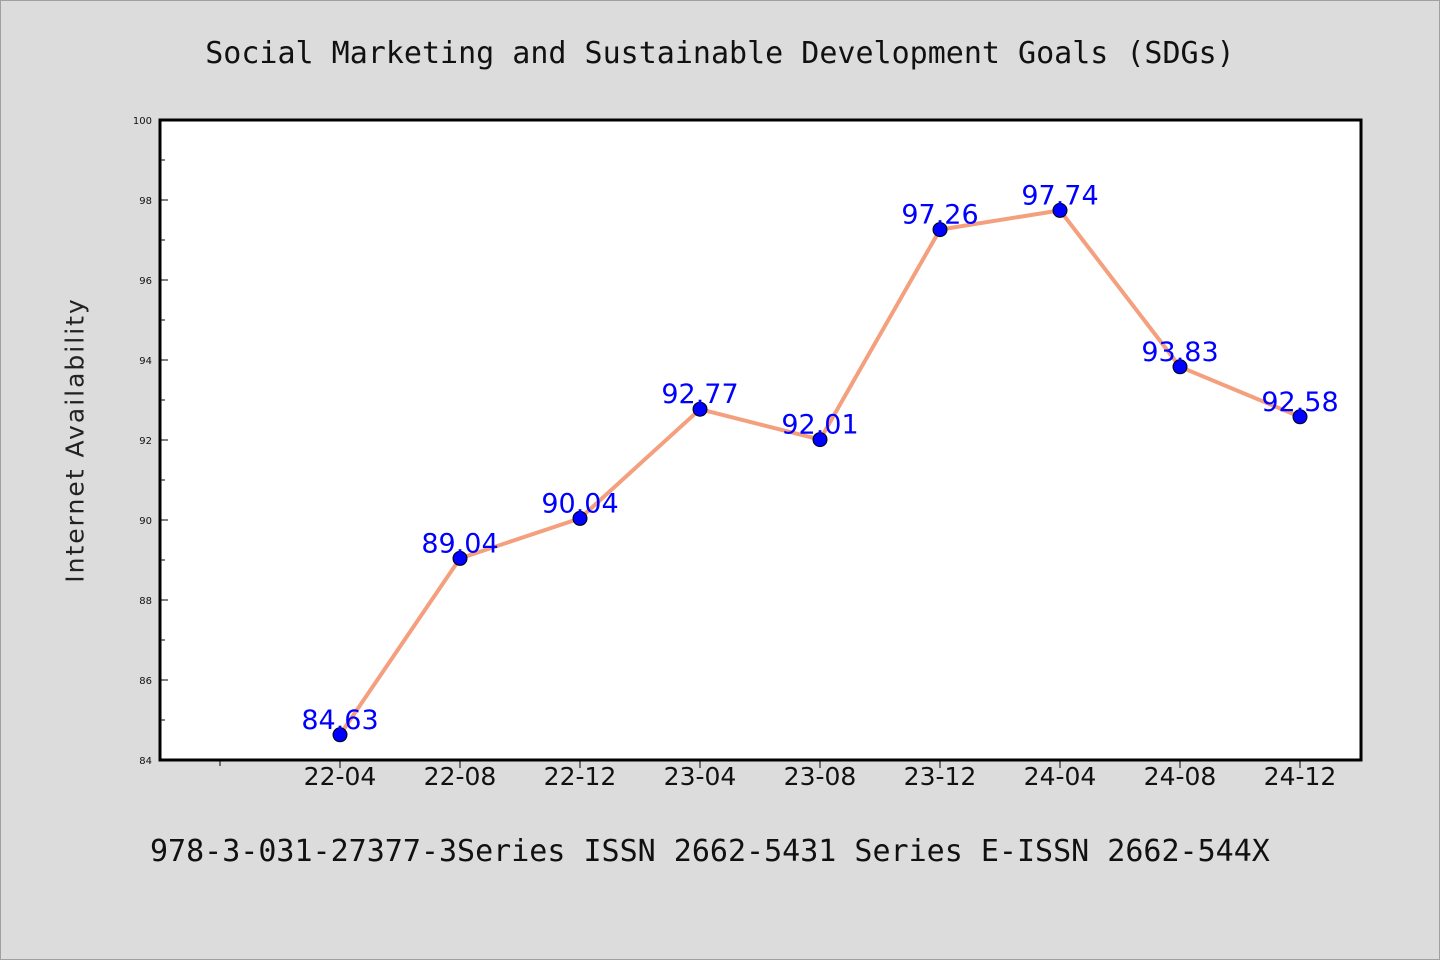 The height and width of the screenshot is (960, 1440). I want to click on y-tick-label: 90, so click(145, 521).